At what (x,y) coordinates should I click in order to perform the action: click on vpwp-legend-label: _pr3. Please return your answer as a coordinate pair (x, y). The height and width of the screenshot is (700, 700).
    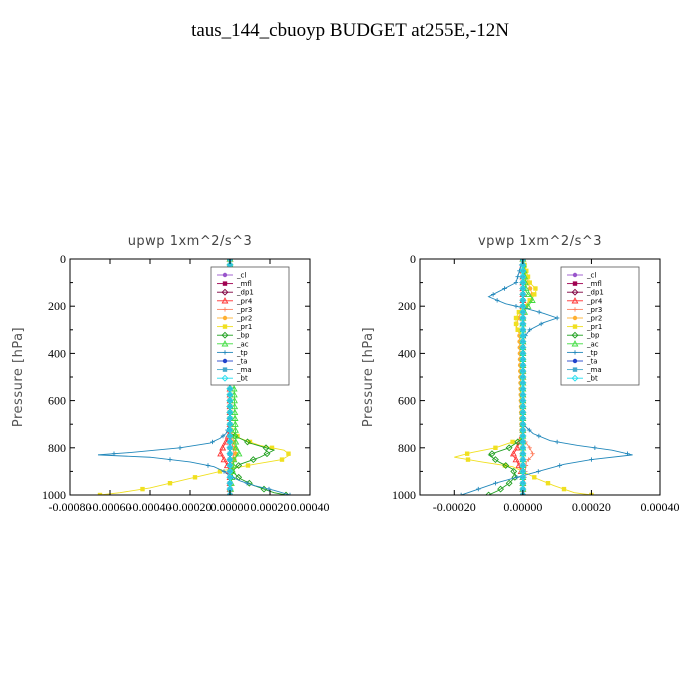
    Looking at the image, I should click on (594, 310).